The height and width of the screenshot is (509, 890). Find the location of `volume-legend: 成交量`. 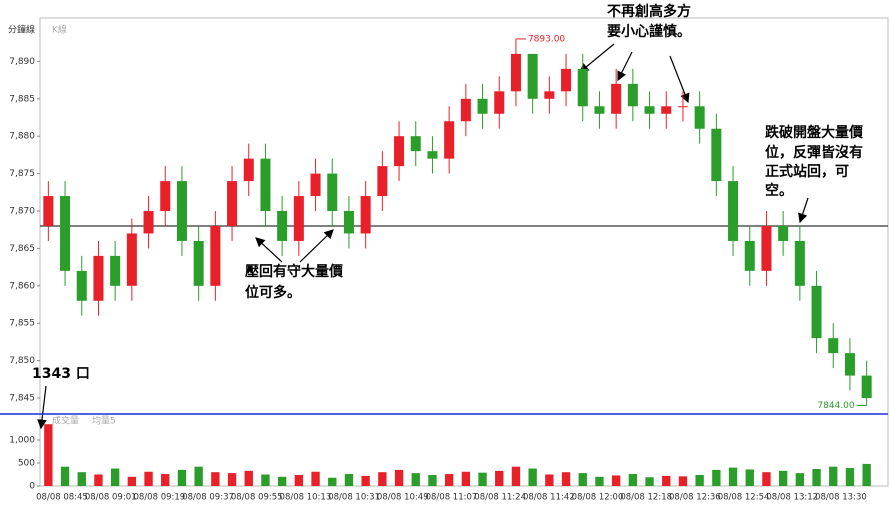

volume-legend: 成交量 is located at coordinates (65, 421).